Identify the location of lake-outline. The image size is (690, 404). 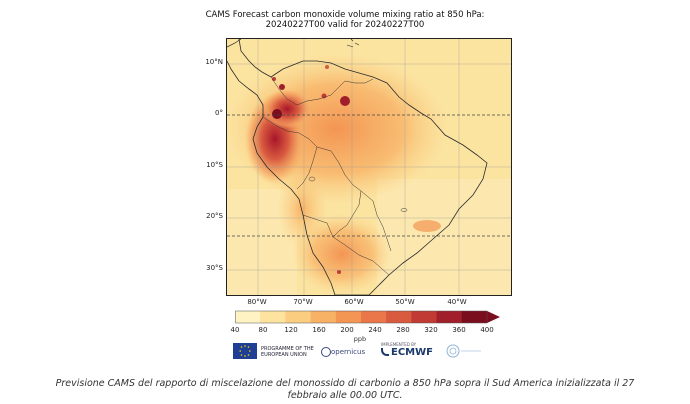
(404, 210).